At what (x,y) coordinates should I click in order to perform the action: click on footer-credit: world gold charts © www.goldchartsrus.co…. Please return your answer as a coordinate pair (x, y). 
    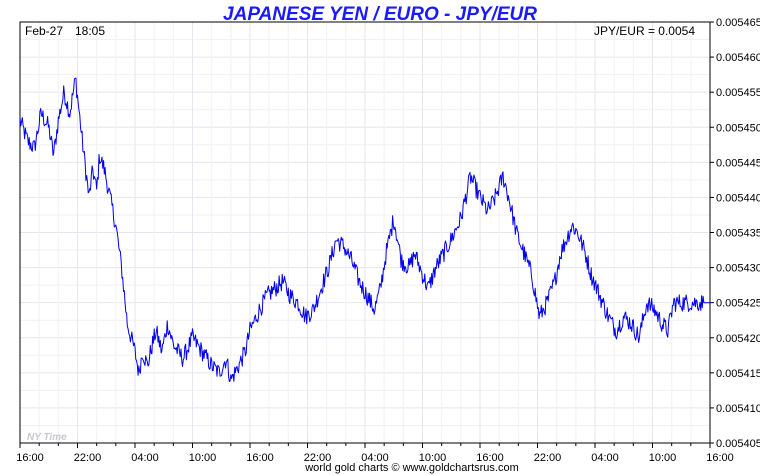
    Looking at the image, I should click on (411, 468).